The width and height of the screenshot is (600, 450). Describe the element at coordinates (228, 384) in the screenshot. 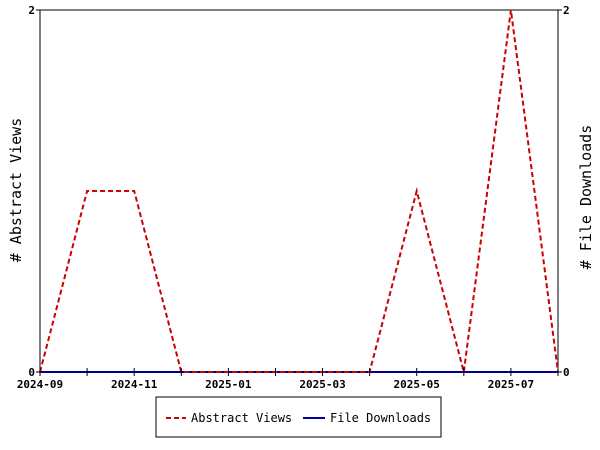

I see `x-tick-label-2025-01: 2025-01` at that location.